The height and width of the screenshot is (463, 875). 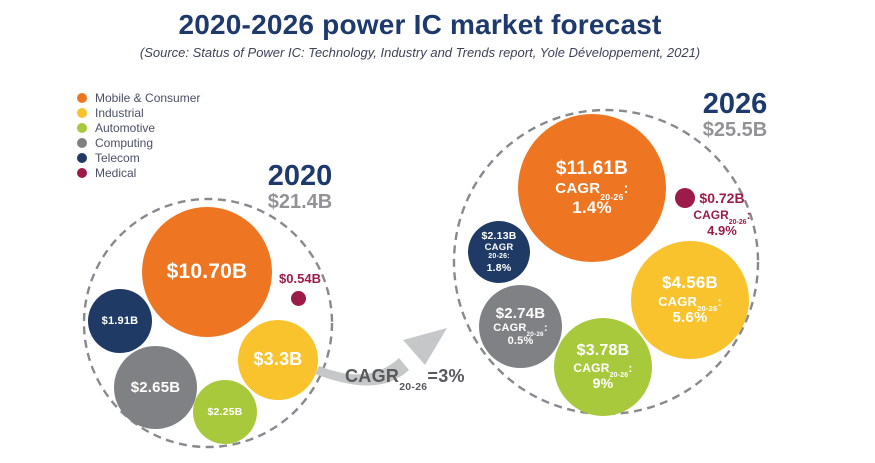 I want to click on medical-2026-label: $0.72B CAGR20-26: 4.9%, so click(x=722, y=214).